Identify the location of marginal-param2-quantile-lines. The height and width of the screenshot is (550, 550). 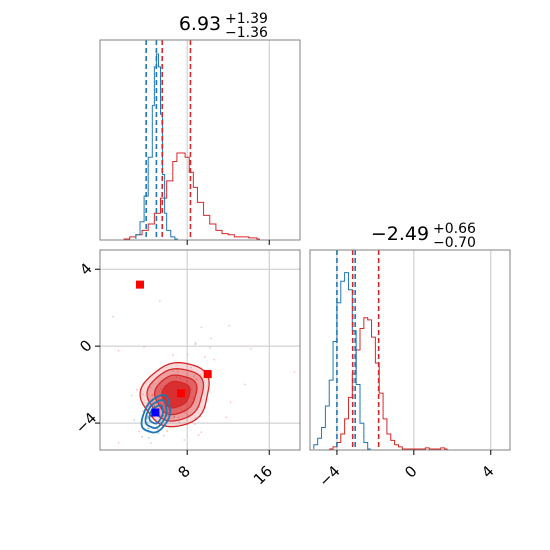
(358, 350).